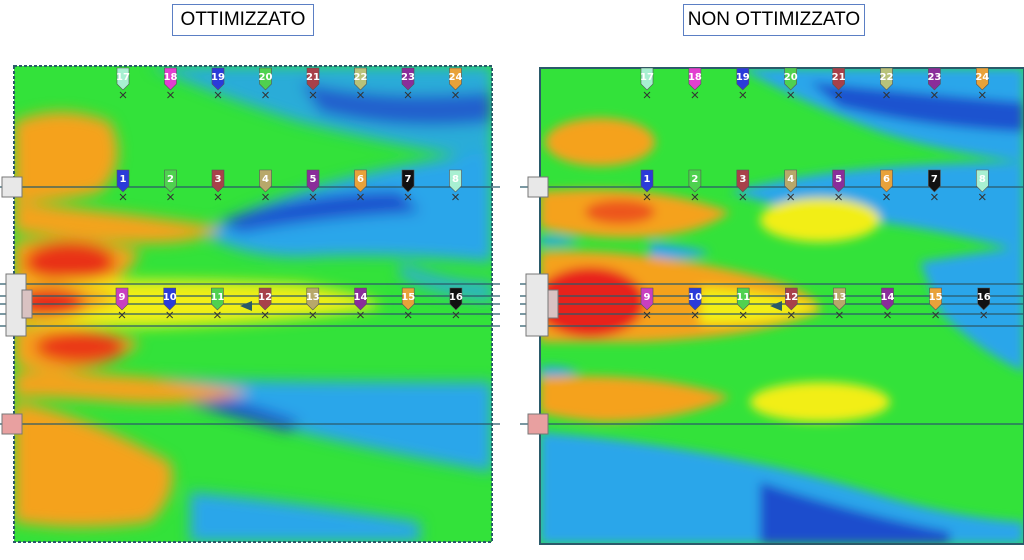  Describe the element at coordinates (243, 20) in the screenshot. I see `panel-title-ottimizzato: OTTIMIZZATO` at that location.